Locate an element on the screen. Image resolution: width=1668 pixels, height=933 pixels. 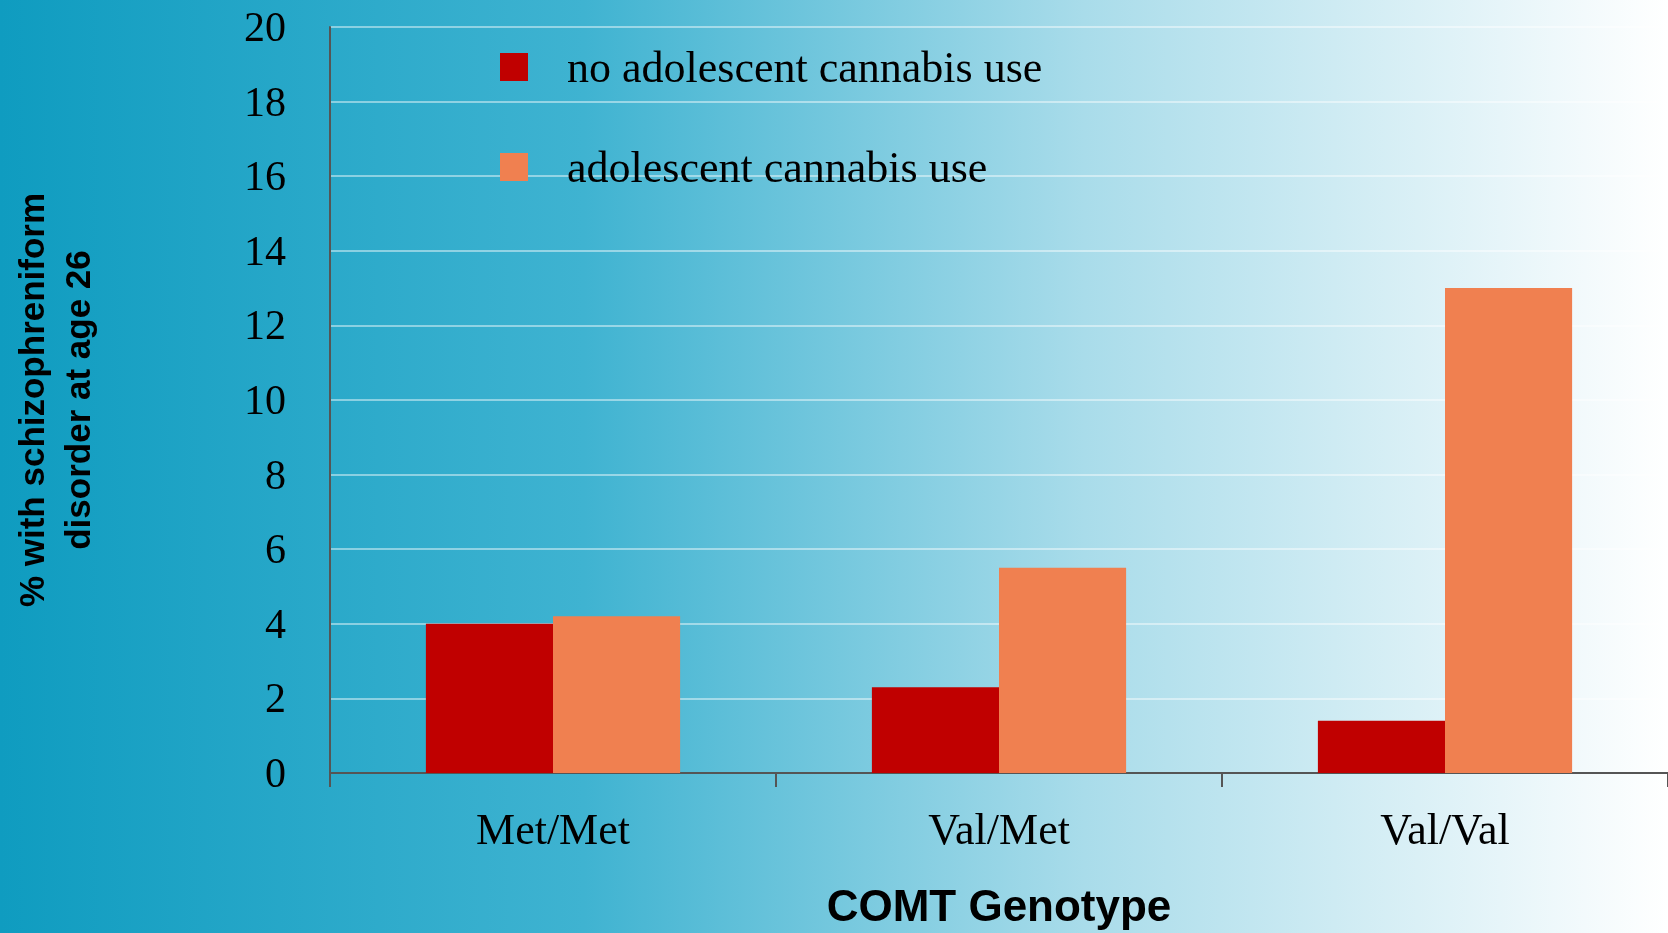
x-tick-label: Met/Met is located at coordinates (553, 829).